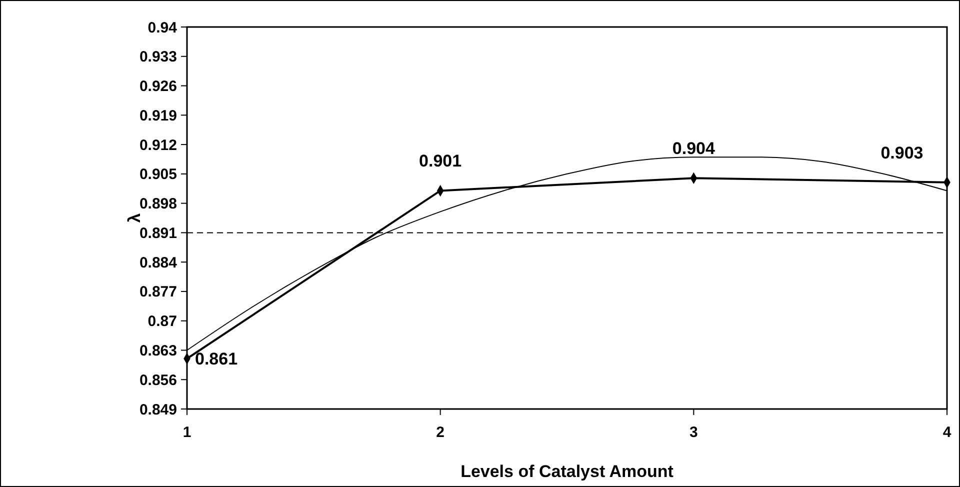 The width and height of the screenshot is (960, 487). Describe the element at coordinates (158, 145) in the screenshot. I see `y-tick-label: 0.912` at that location.